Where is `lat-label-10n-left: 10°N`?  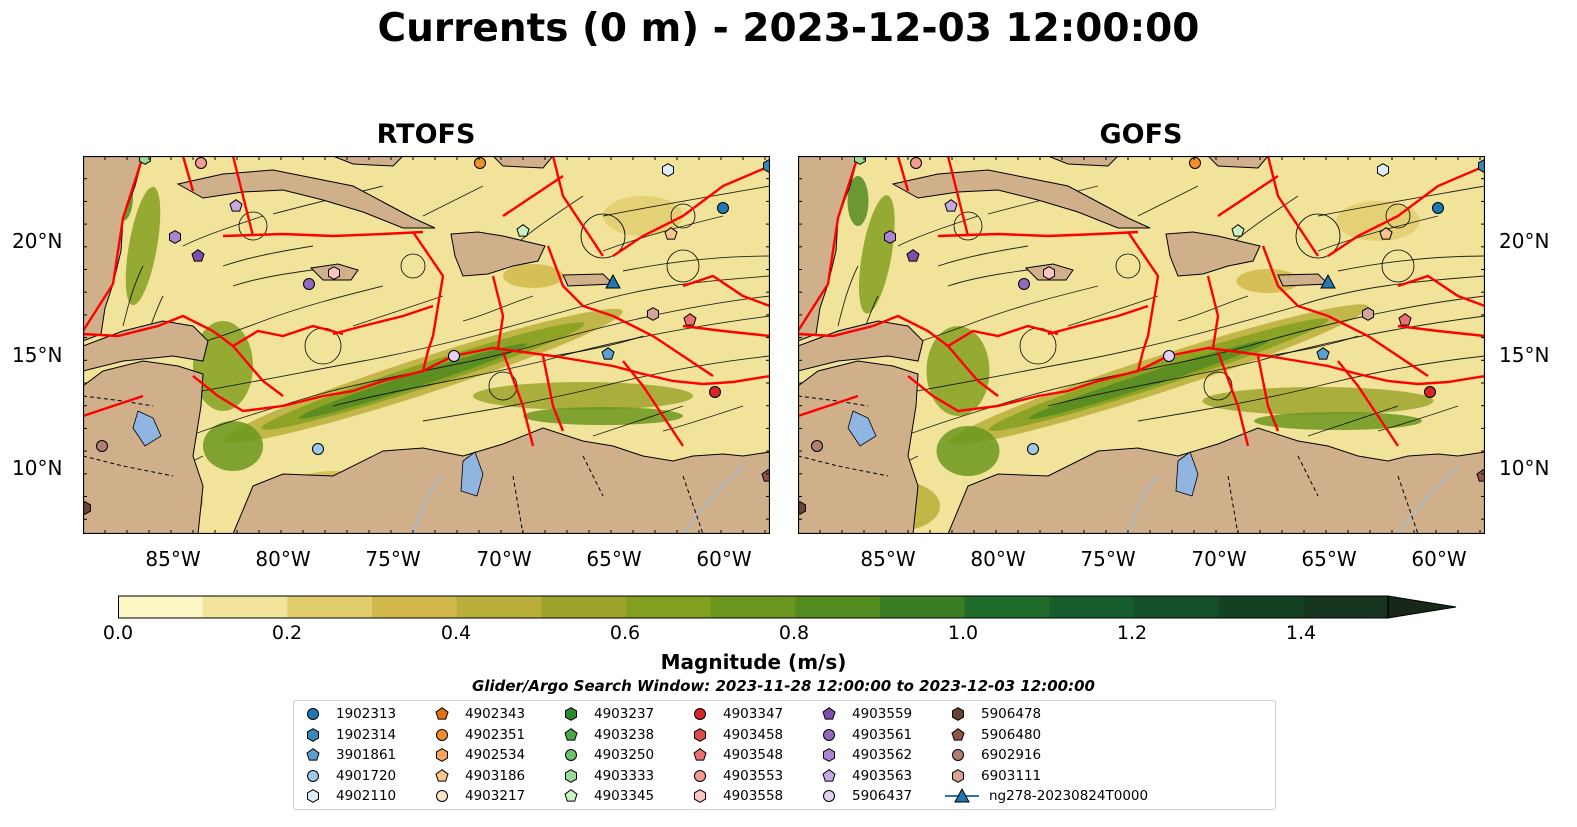 lat-label-10n-left: 10°N is located at coordinates (37, 468).